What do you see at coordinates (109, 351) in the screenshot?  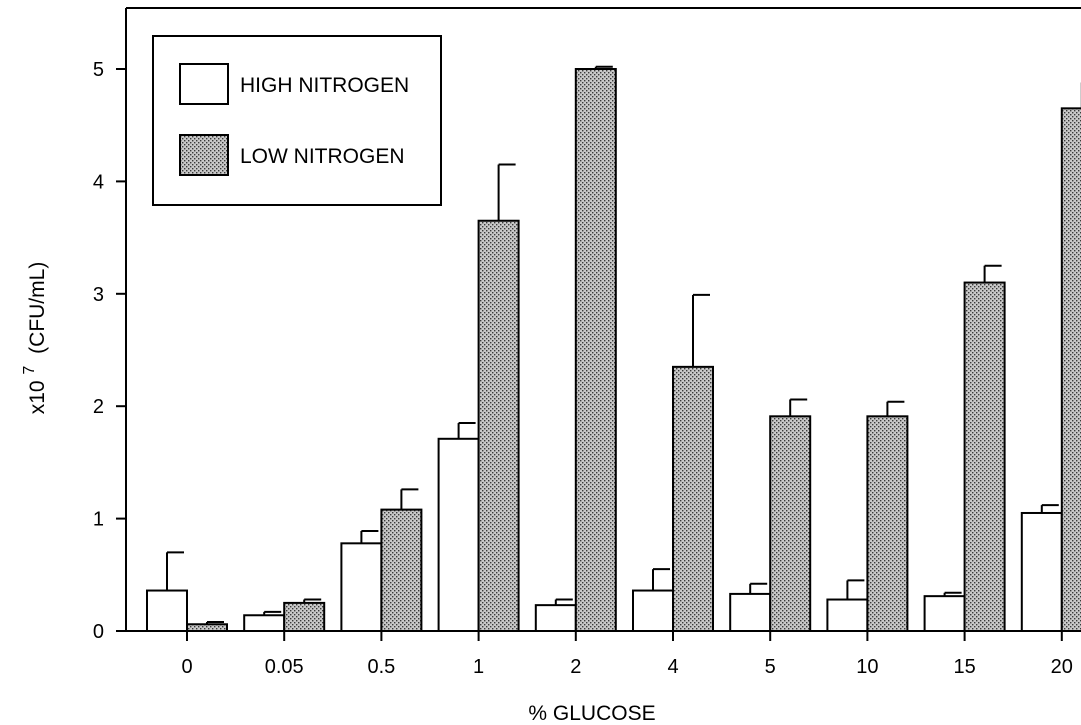 I see `y-axis-ticks: 0 1 2 3 4 5` at bounding box center [109, 351].